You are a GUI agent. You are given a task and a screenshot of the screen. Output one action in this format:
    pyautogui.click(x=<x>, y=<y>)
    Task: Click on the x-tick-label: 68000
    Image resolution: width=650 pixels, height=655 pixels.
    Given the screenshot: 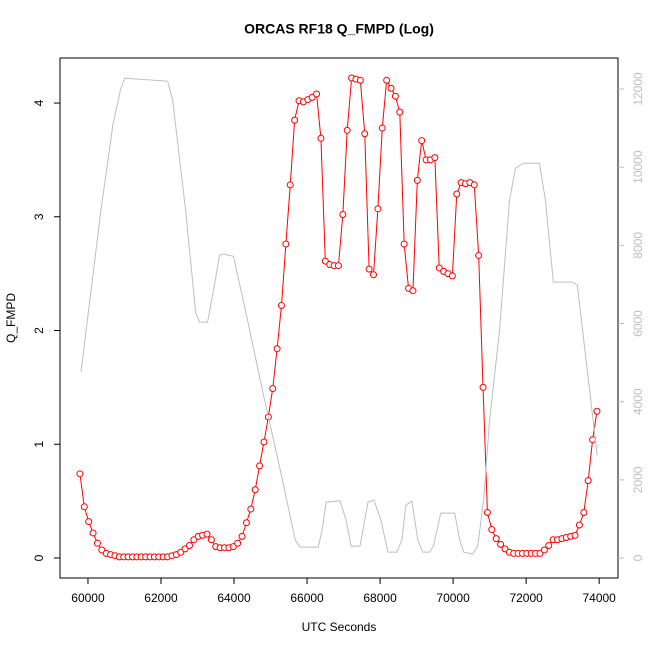 What is the action you would take?
    pyautogui.click(x=380, y=598)
    